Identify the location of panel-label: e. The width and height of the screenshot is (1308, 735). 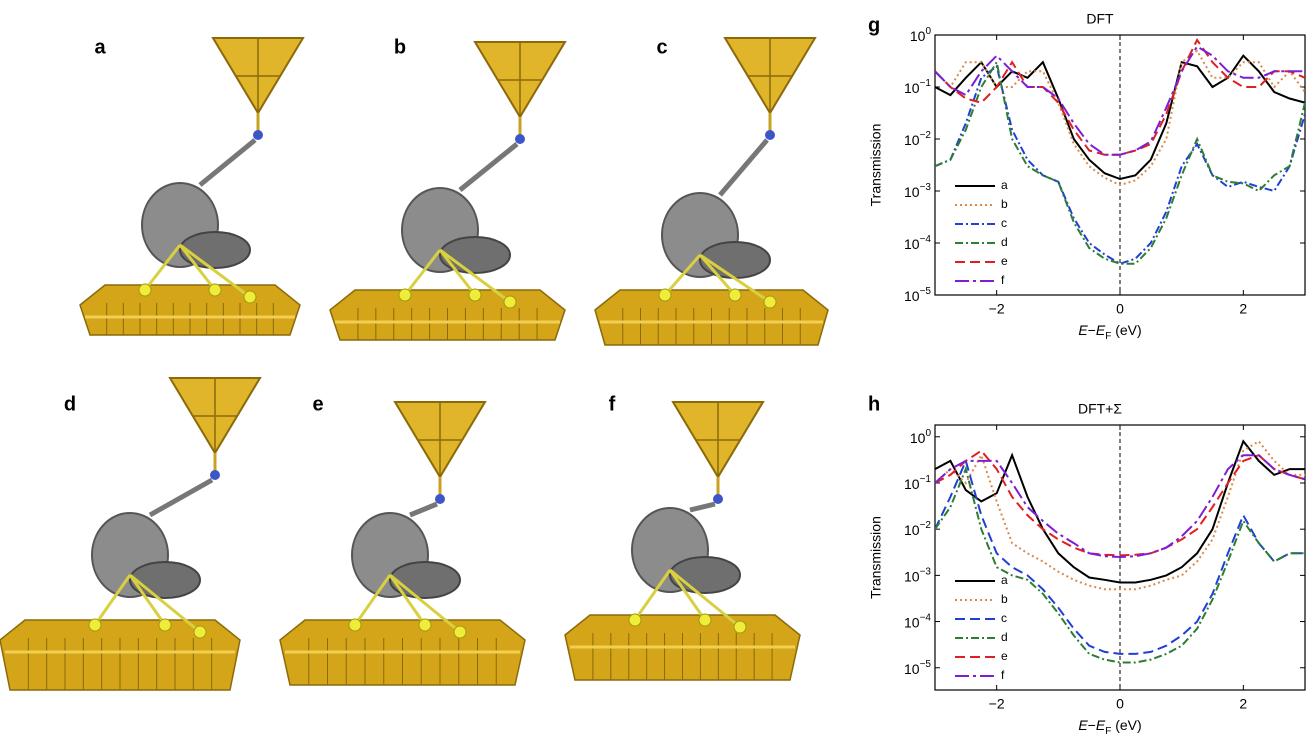
(317, 404).